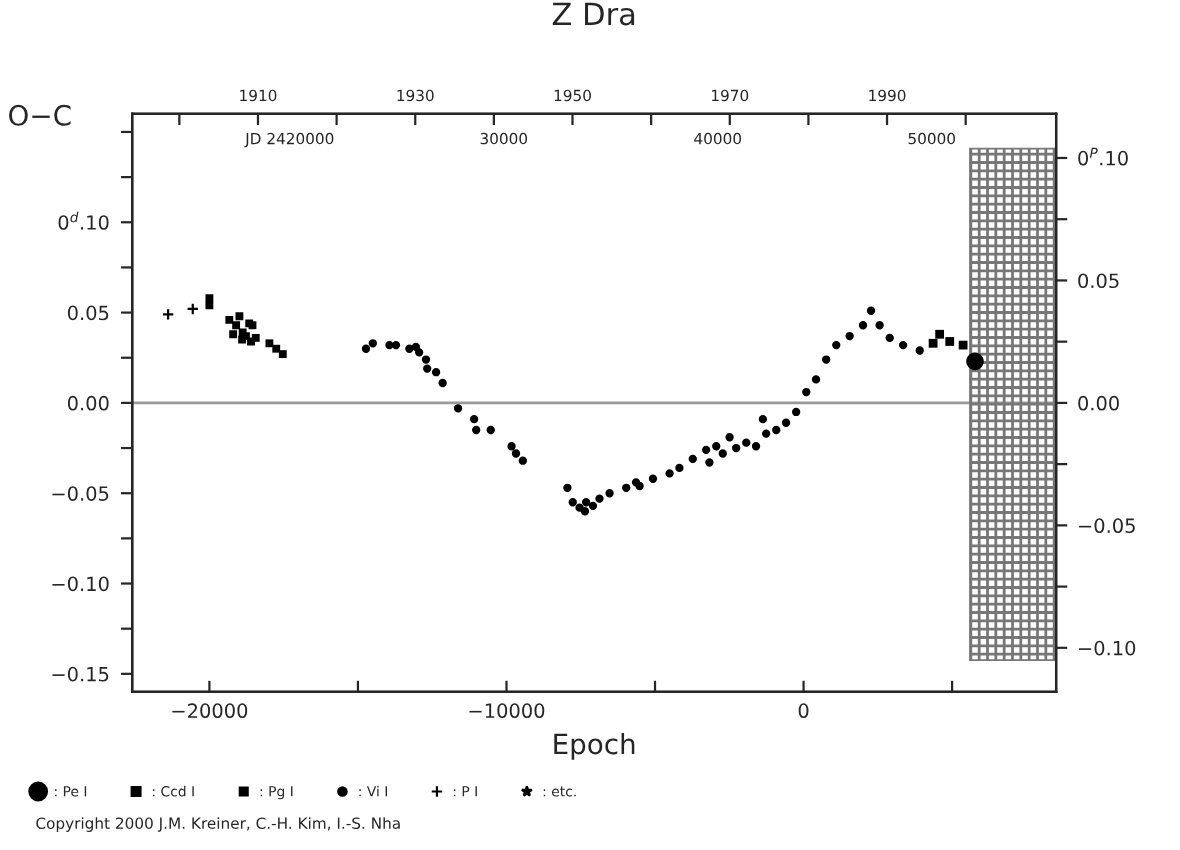 The width and height of the screenshot is (1180, 850). What do you see at coordinates (83, 220) in the screenshot?
I see `y-tick-label: 0$^{d}$.10` at bounding box center [83, 220].